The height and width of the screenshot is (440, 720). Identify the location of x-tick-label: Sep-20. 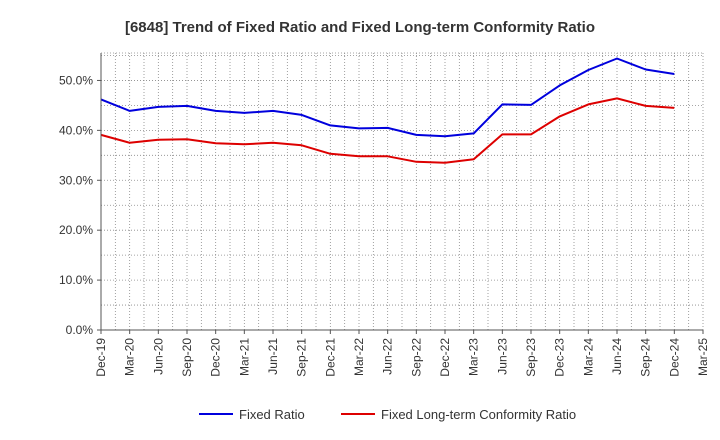
(187, 357).